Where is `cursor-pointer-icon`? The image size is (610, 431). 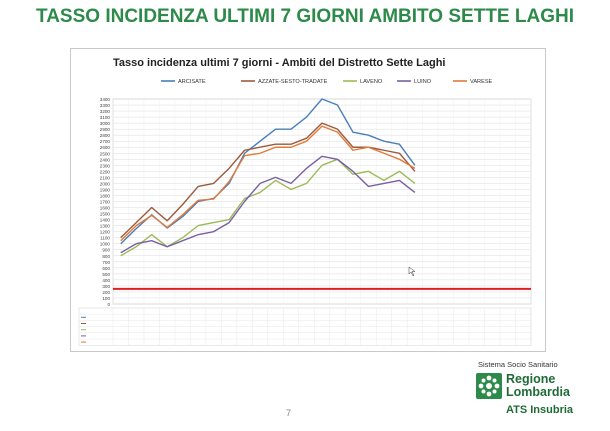 cursor-pointer-icon is located at coordinates (412, 271).